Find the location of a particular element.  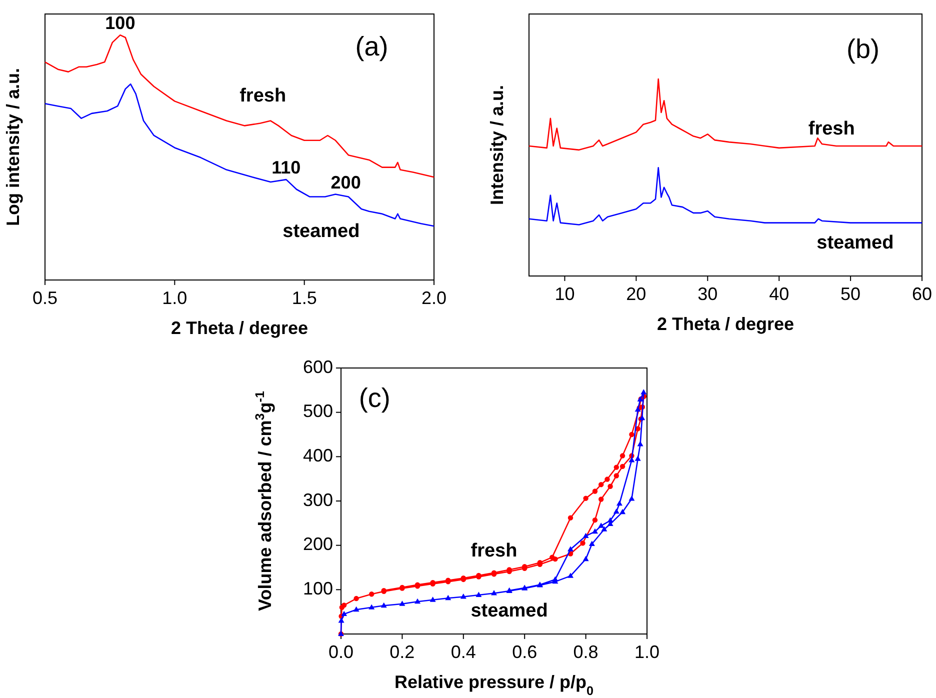

x-axis-title: Relative pressure / p/p$_{0}$ is located at coordinates (494, 685).